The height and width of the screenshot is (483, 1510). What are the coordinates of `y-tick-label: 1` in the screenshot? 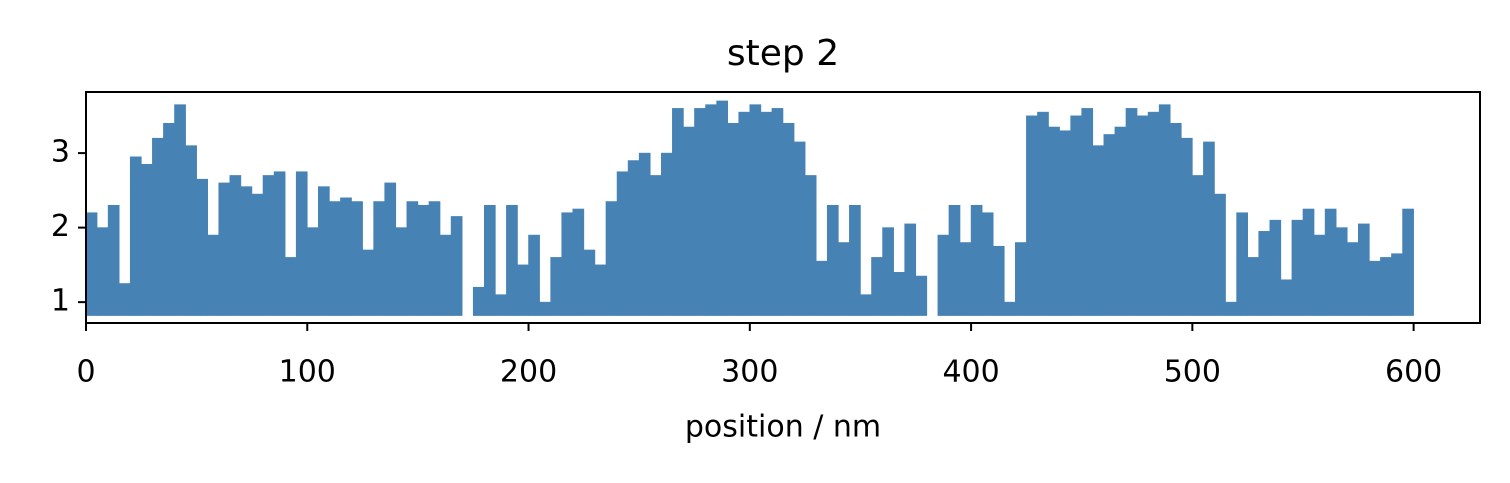 It's located at (60, 301).